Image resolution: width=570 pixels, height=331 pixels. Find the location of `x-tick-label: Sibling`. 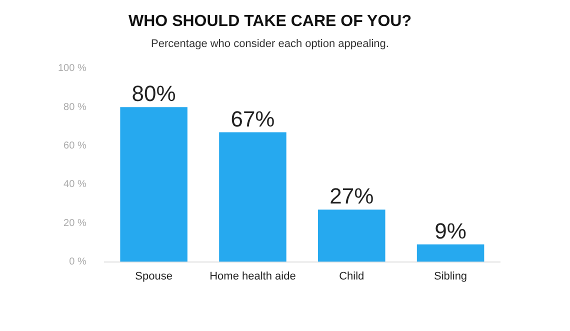

x-tick-label: Sibling is located at coordinates (451, 276).